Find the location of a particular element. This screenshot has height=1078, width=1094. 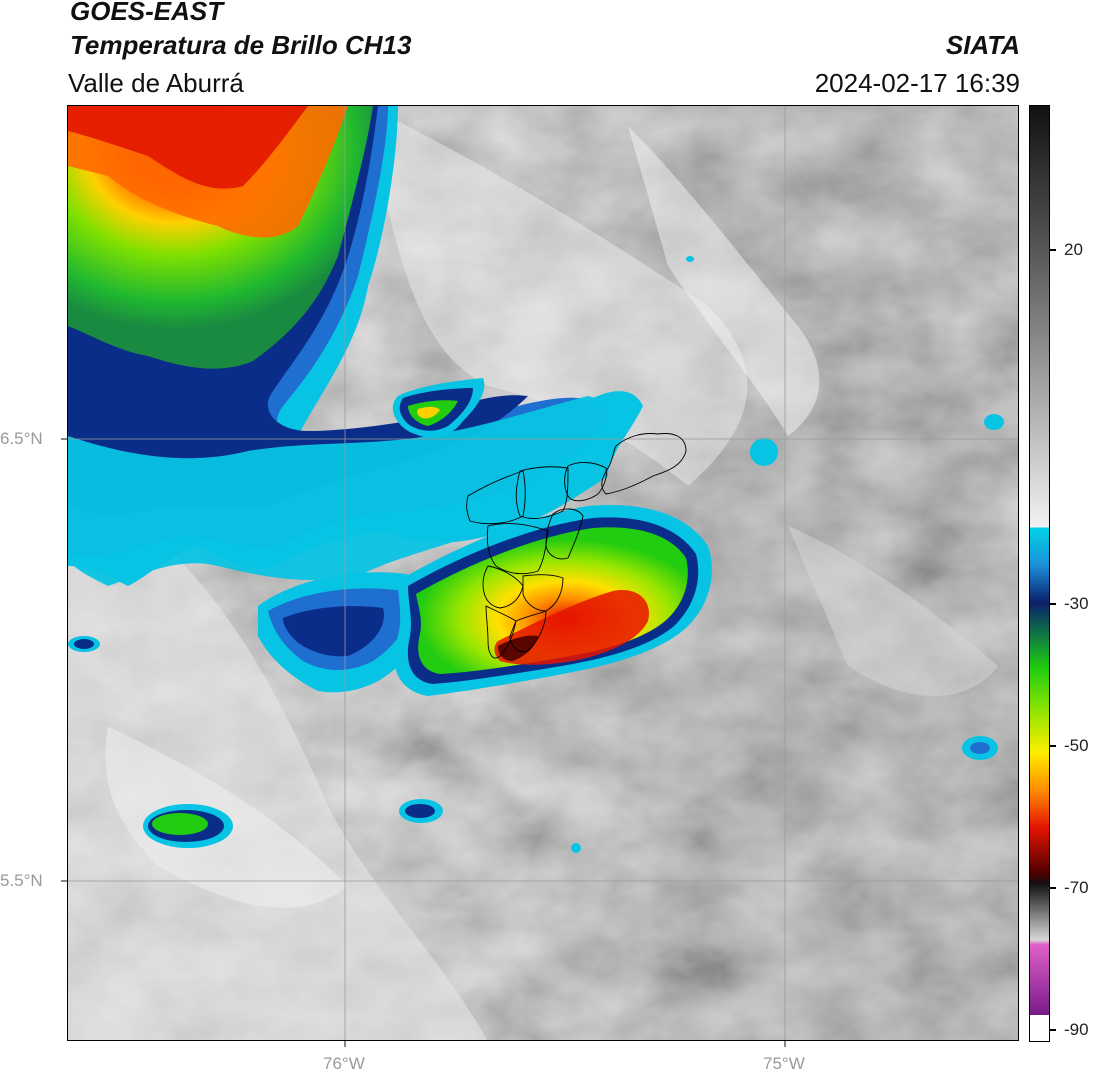

organization-label: SIATA is located at coordinates (982, 45).